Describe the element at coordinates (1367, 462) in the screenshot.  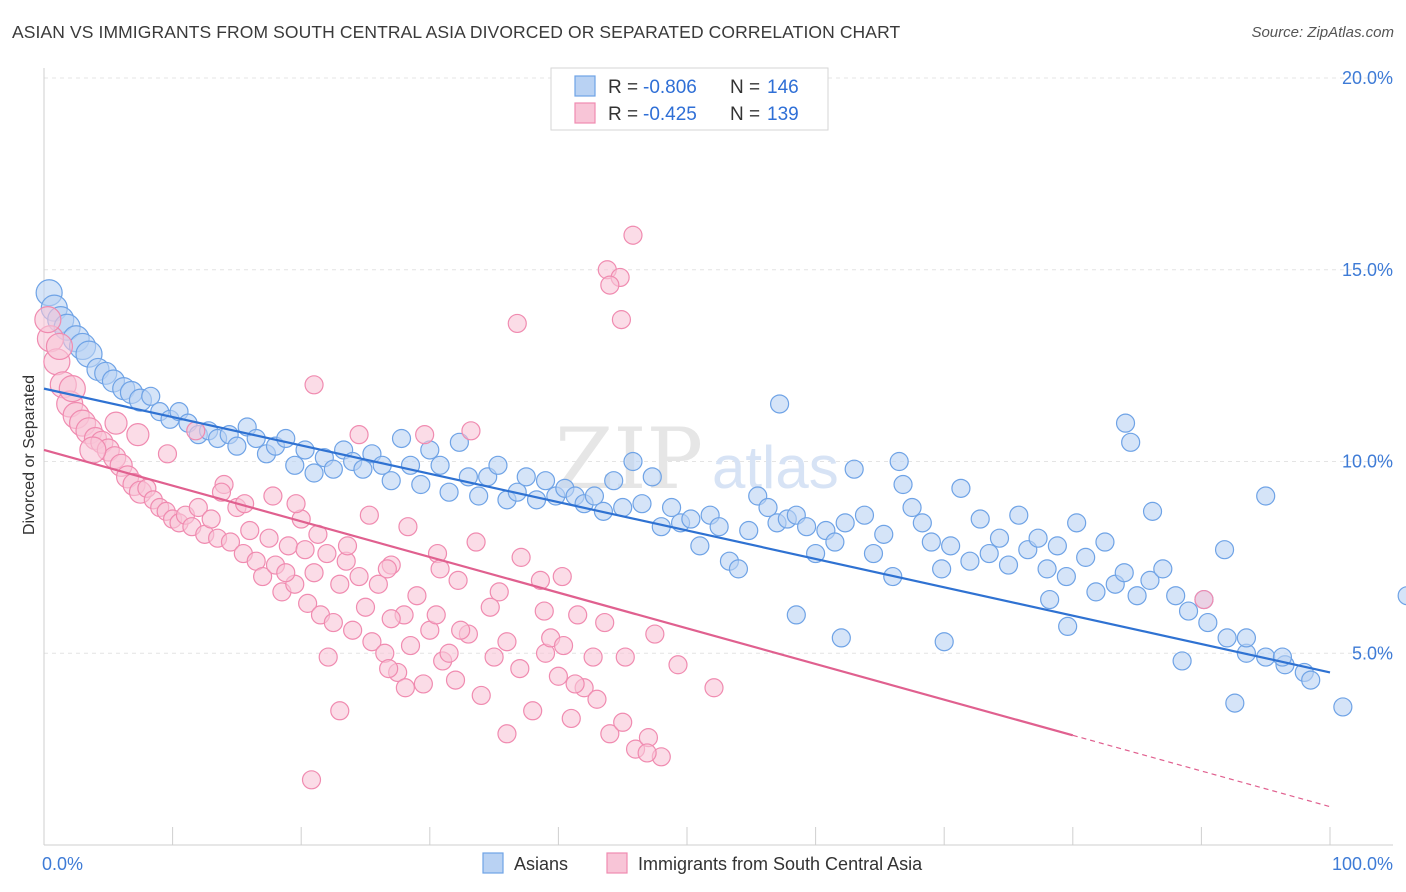
I see `y-tick-label-1: 10.0%` at that location.